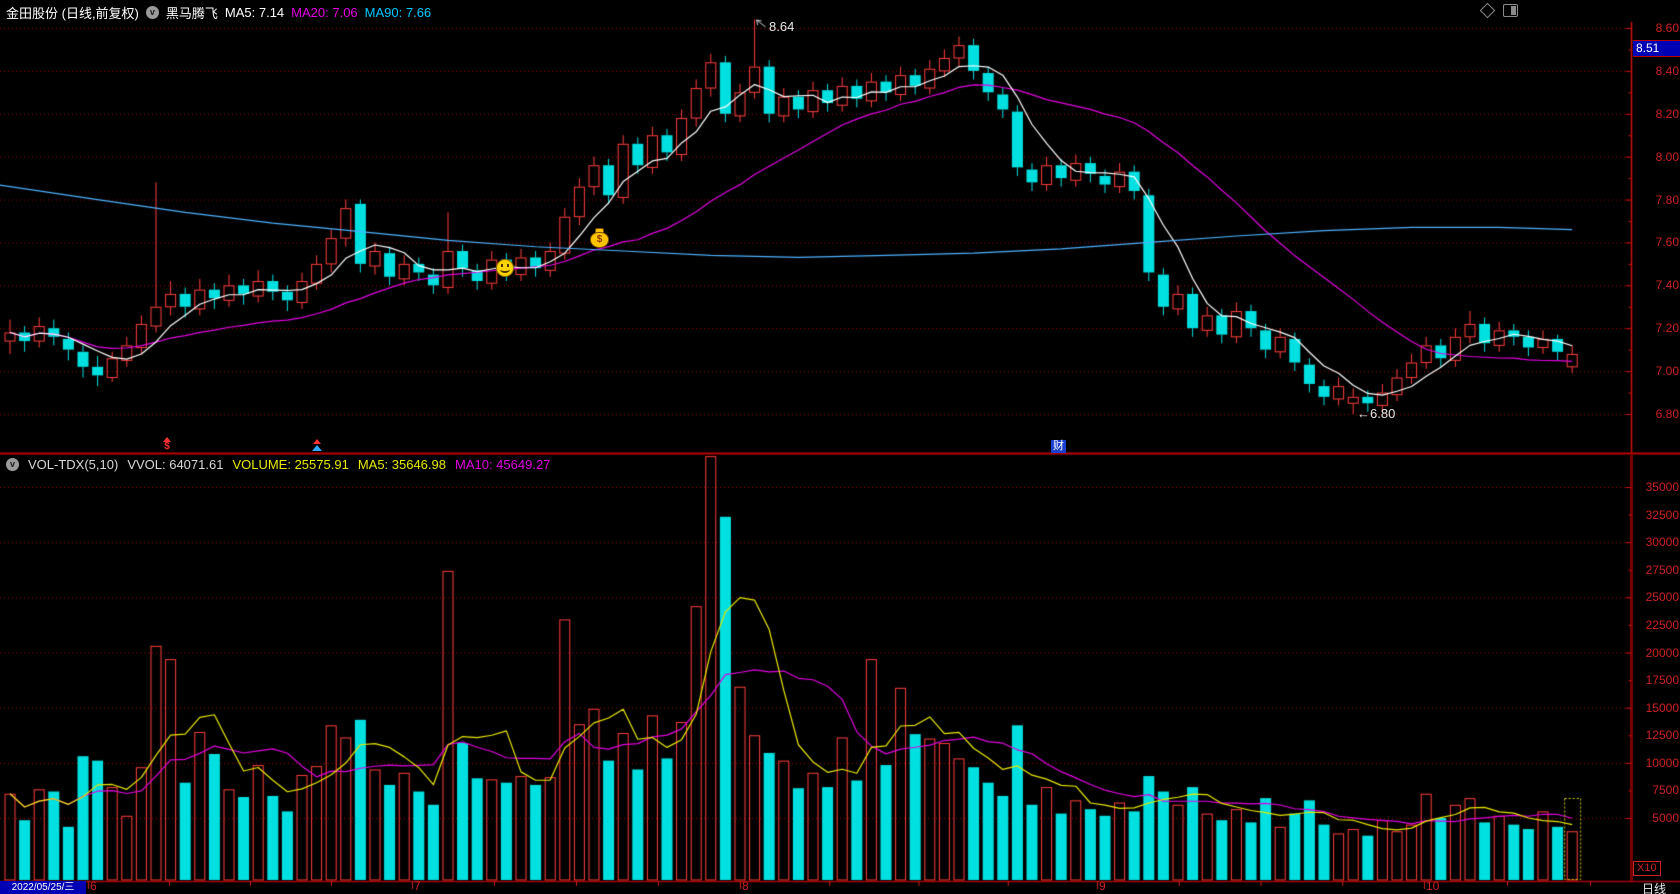 This screenshot has width=1680, height=894. Describe the element at coordinates (254, 12) in the screenshot. I see `ma5-value: MA5: 7.14` at that location.